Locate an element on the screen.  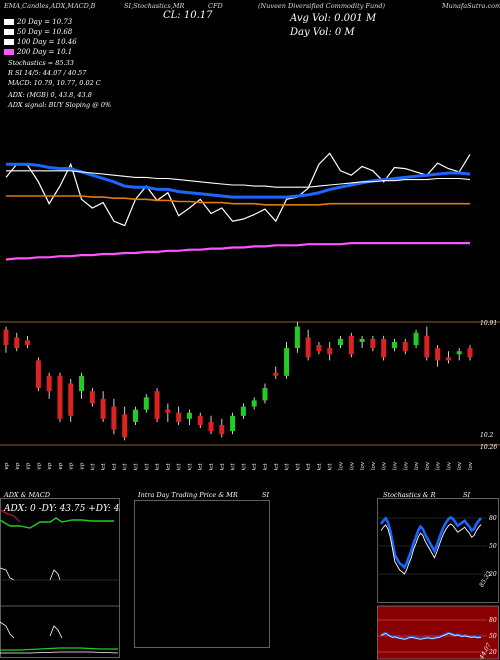
date-tick-label: 30 Oct is located at coordinates (320, 466).